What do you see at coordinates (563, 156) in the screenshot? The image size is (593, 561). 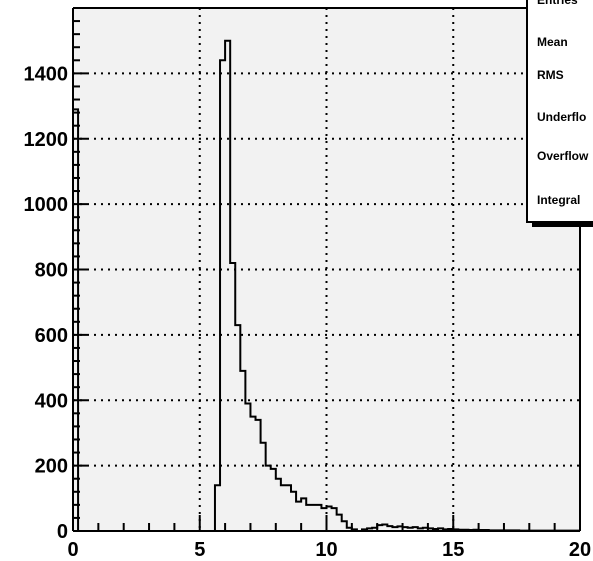 I see `stats-label-overflow: Overflow` at bounding box center [563, 156].